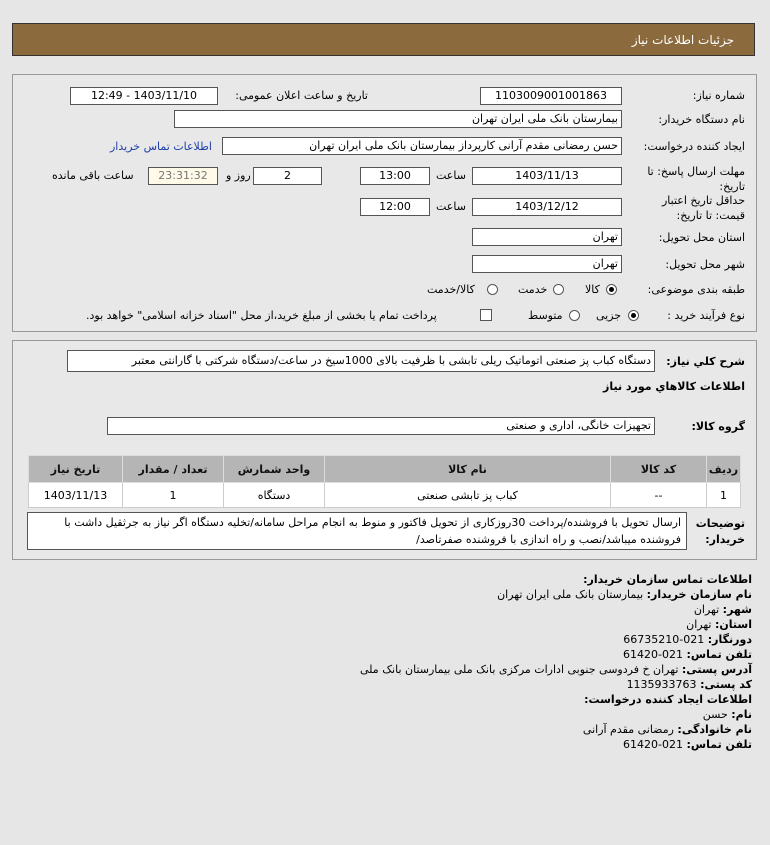 This screenshot has height=845, width=770. Describe the element at coordinates (705, 361) in the screenshot. I see `desc-label: شرح کلي نياز:` at that location.